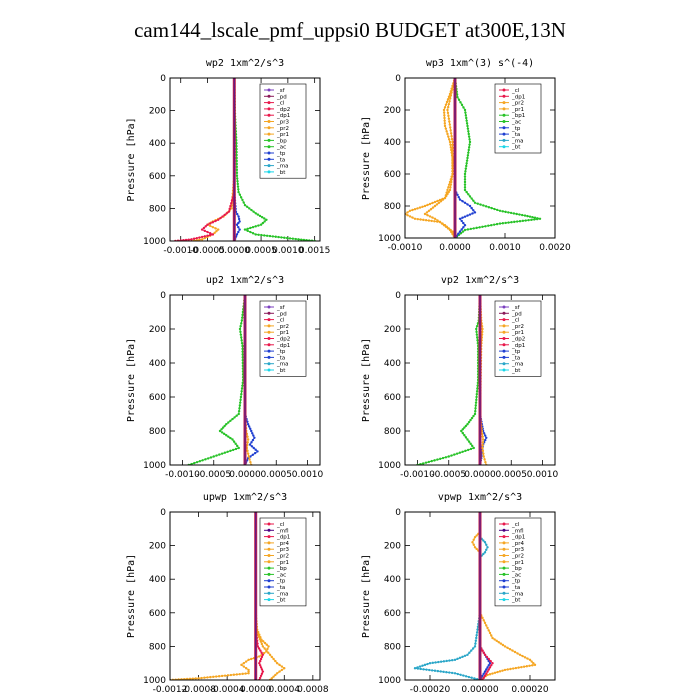  What do you see at coordinates (392, 547) in the screenshot?
I see `y-tick-label: 200` at bounding box center [392, 547].